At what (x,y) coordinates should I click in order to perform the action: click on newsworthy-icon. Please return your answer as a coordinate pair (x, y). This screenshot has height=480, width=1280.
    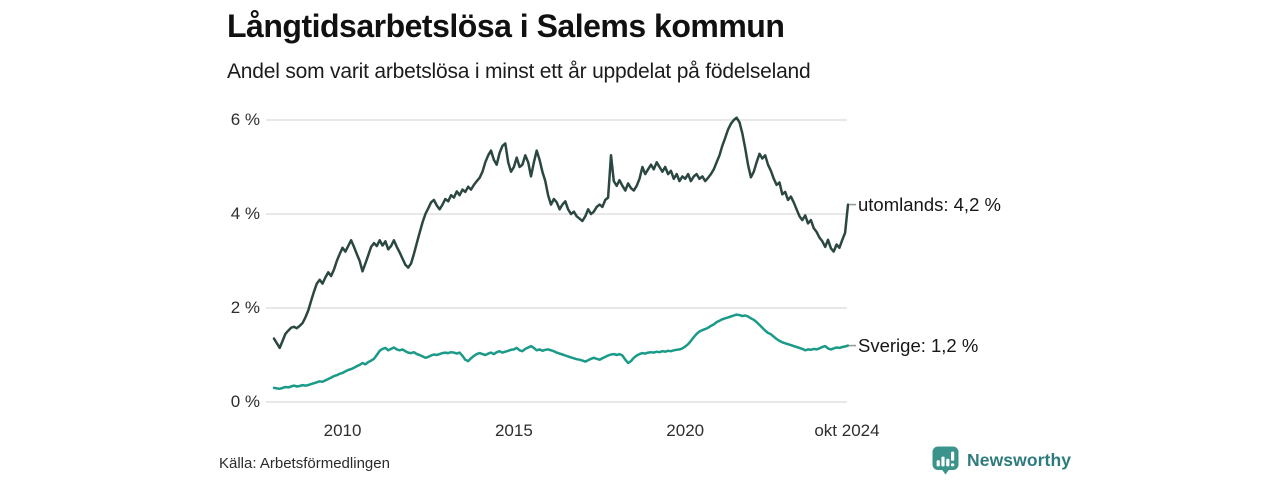
    Looking at the image, I should click on (945, 460).